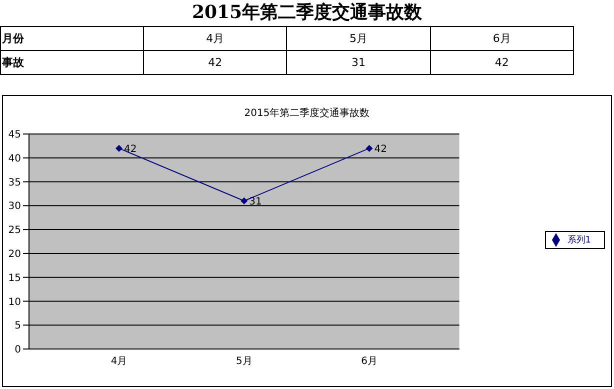 The image size is (614, 389). I want to click on y-tick-label: 10, so click(14, 302).